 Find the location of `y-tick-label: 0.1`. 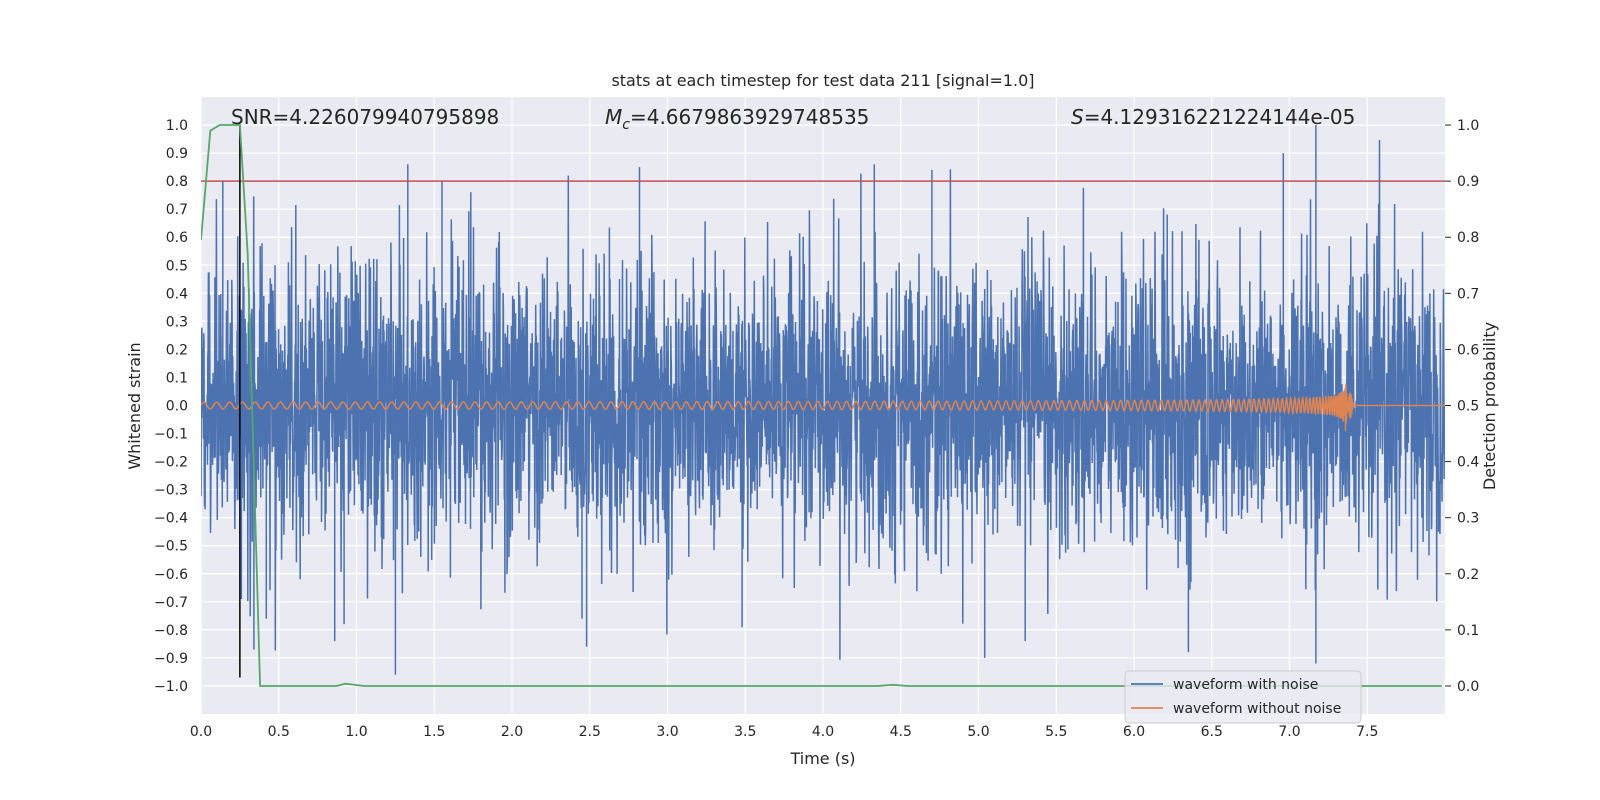

y-tick-label: 0.1 is located at coordinates (177, 378).